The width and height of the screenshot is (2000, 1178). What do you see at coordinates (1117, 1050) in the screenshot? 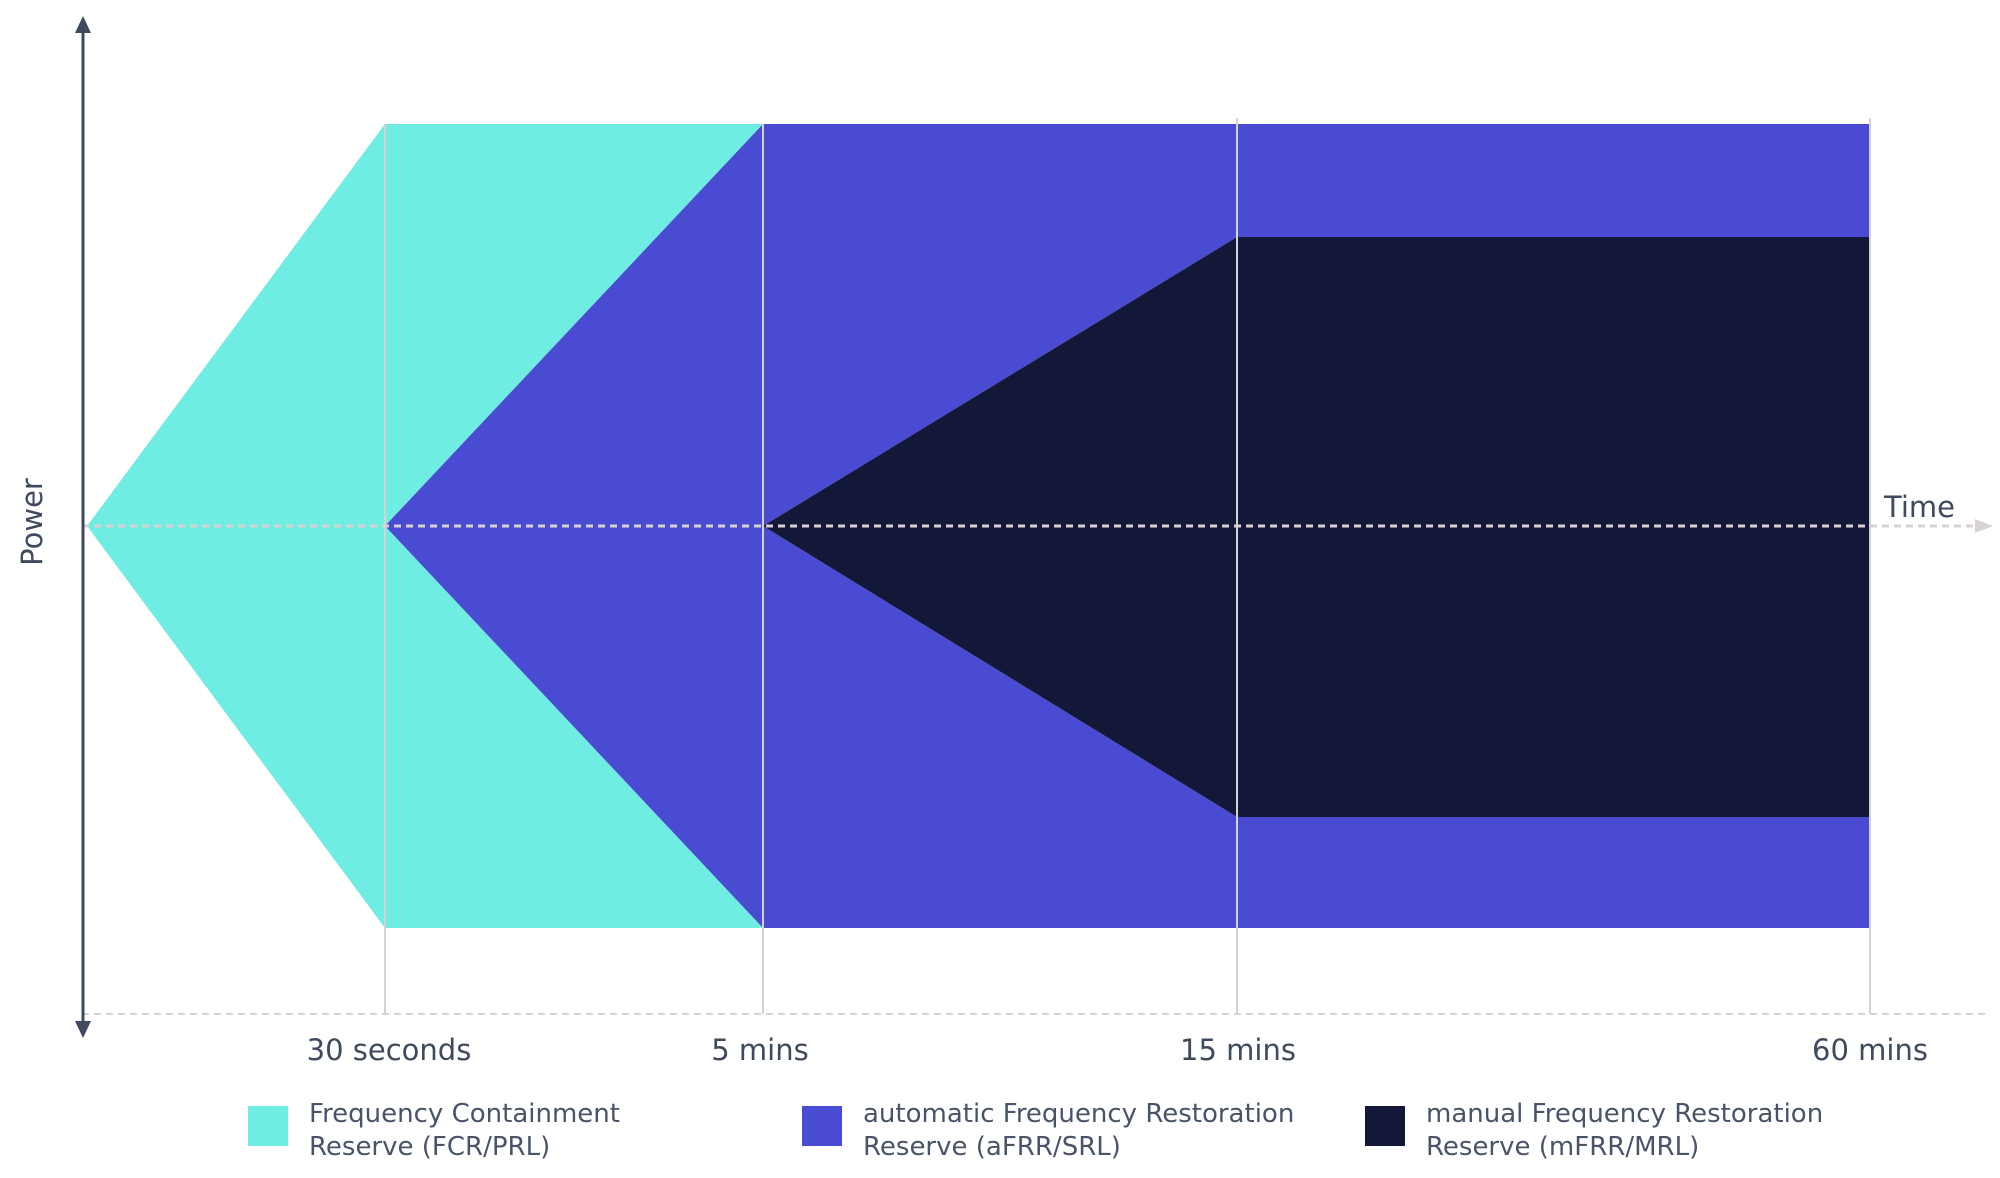
I see `time-tick-labels: 30 seconds 5 mins 15 mins 60 mins` at bounding box center [1117, 1050].